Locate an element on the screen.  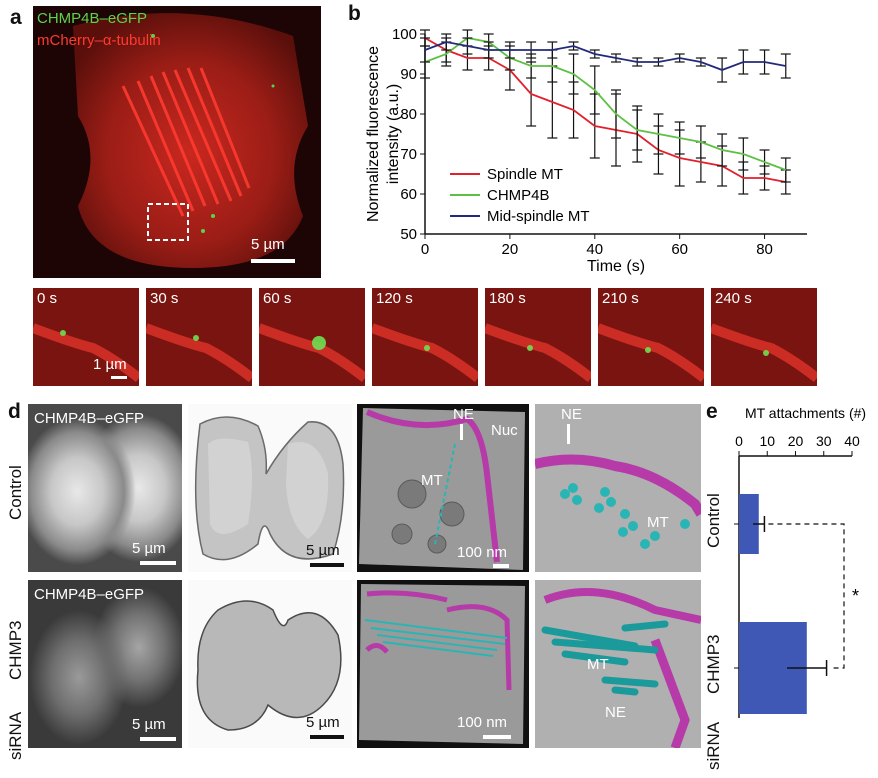
scale-bar-em-sirna is located at coordinates (327, 737).